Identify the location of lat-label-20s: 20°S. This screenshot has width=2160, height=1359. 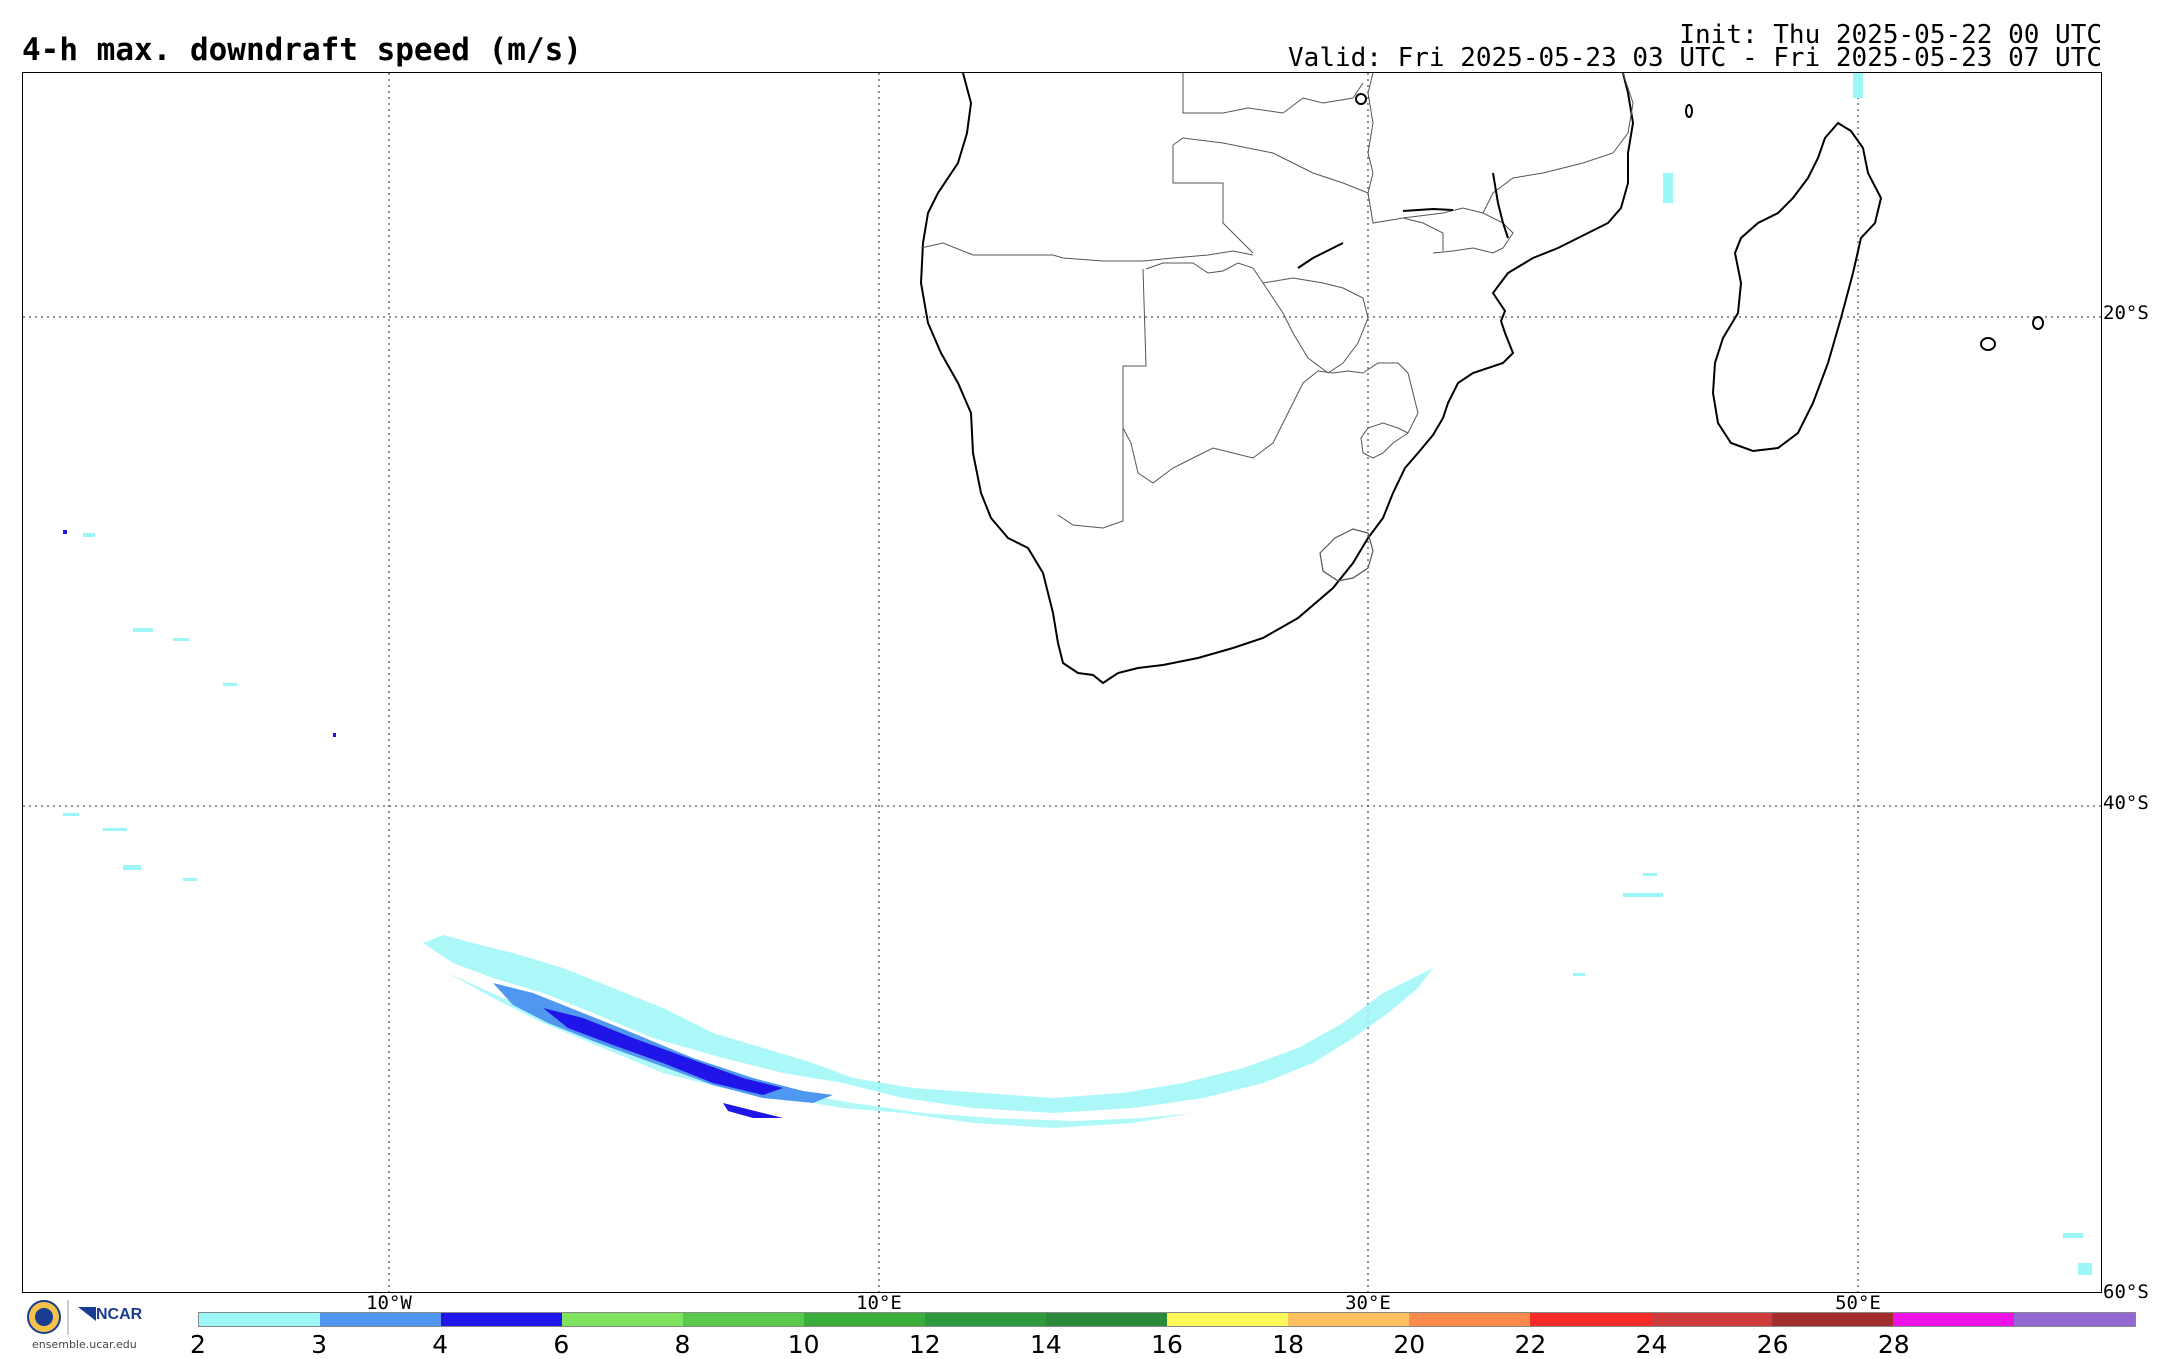
(2126, 313).